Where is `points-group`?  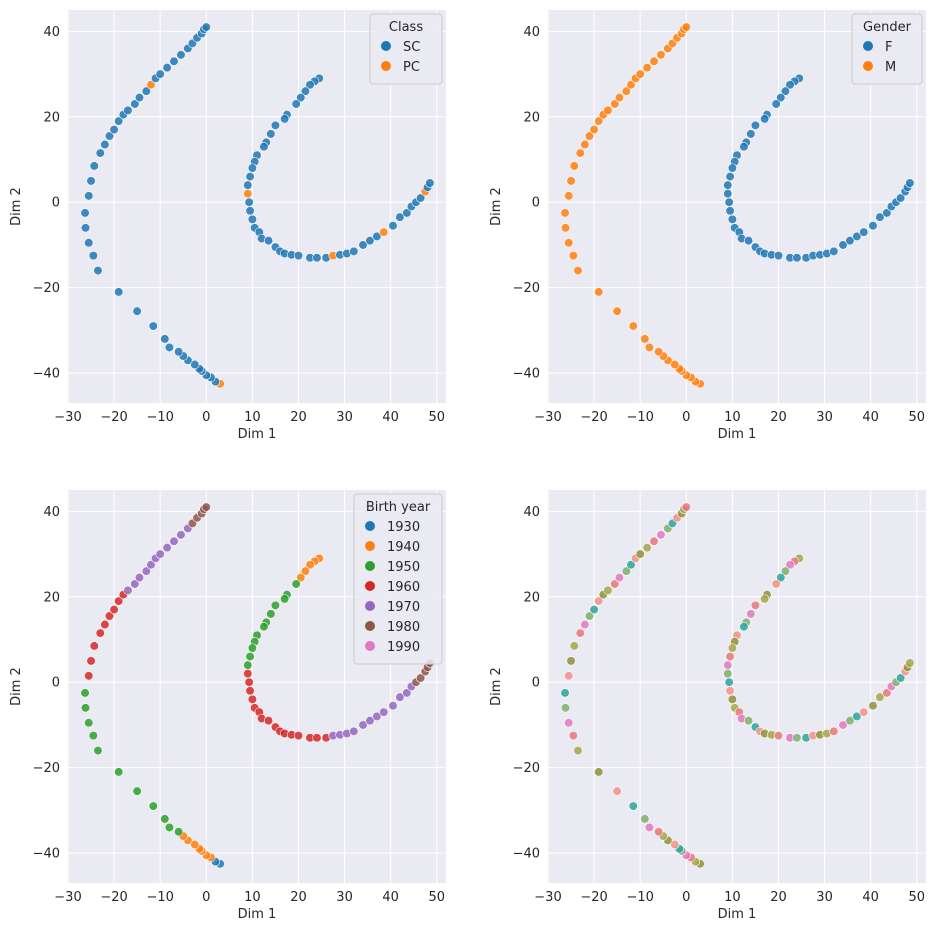
points-group is located at coordinates (737, 685).